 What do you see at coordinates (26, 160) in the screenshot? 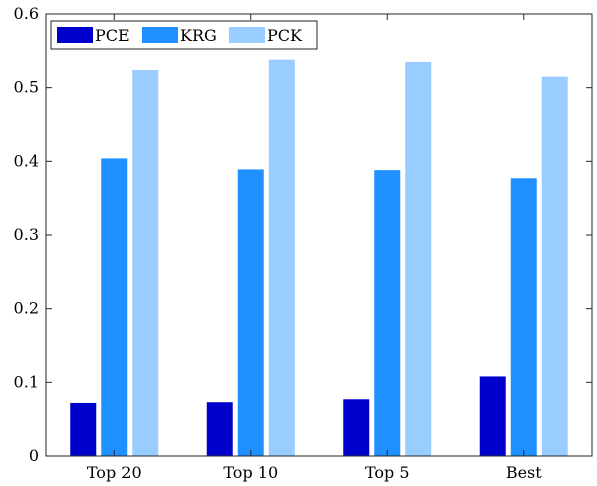
I see `y-tick-label: 0.4` at bounding box center [26, 160].